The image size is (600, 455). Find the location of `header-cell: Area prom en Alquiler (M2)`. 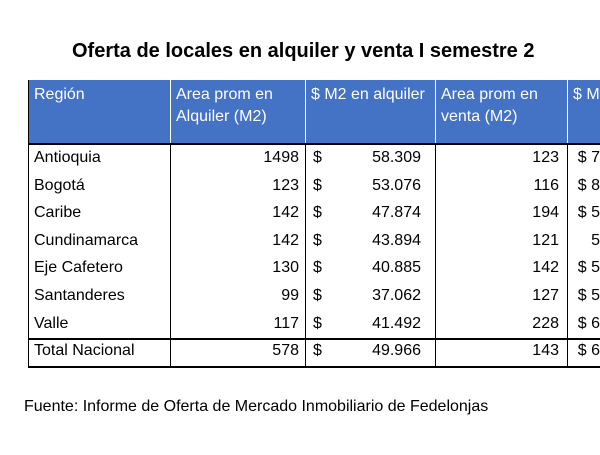

header-cell: Area prom en Alquiler (M2) is located at coordinates (237, 111).